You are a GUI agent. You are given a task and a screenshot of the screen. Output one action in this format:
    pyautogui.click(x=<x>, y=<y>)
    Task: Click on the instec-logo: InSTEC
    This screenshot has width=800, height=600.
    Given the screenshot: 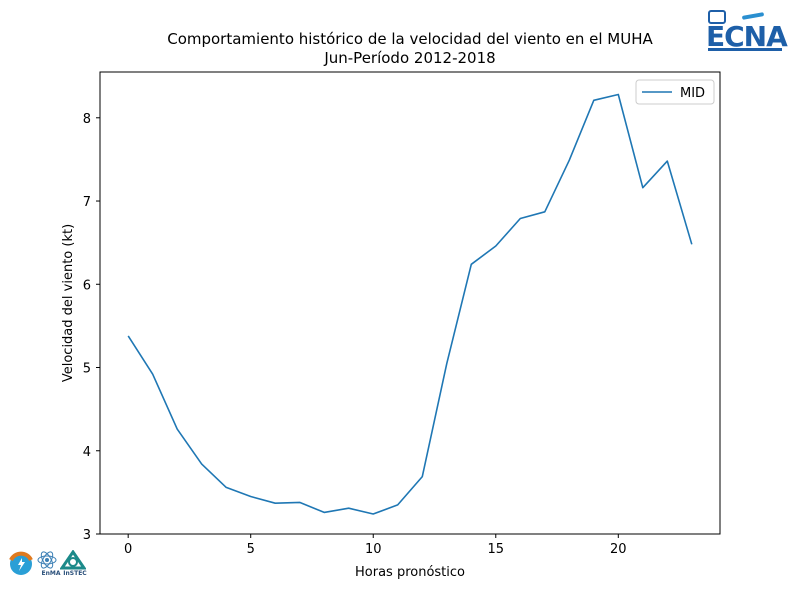 What is the action you would take?
    pyautogui.click(x=73, y=563)
    